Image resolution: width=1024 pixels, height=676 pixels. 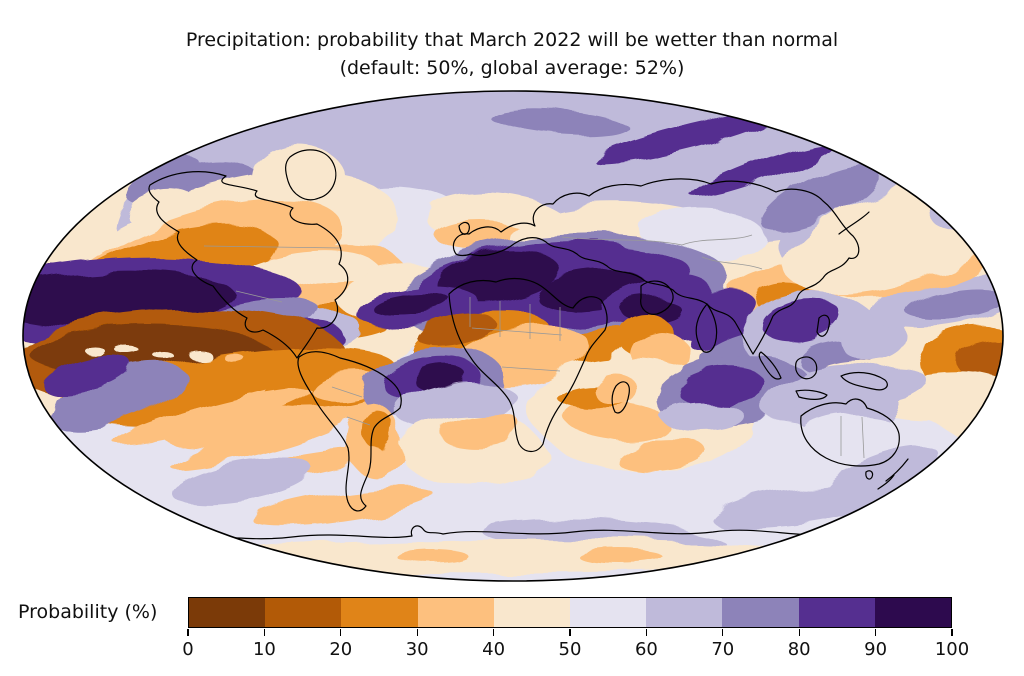 I want to click on colorbar-tick-label: 60, so click(x=646, y=649).